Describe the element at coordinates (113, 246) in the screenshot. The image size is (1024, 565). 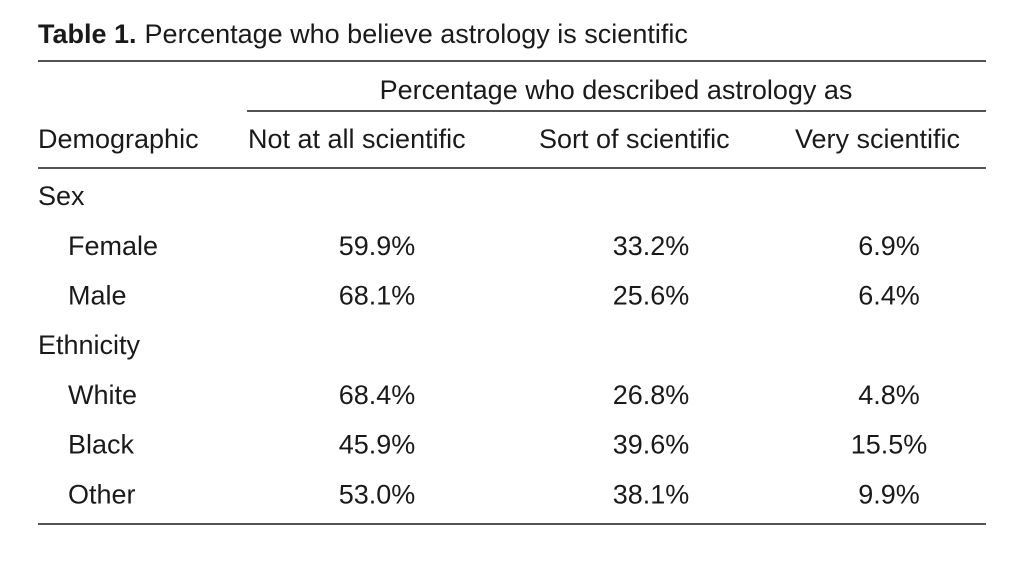
I see `row-label: Female` at that location.